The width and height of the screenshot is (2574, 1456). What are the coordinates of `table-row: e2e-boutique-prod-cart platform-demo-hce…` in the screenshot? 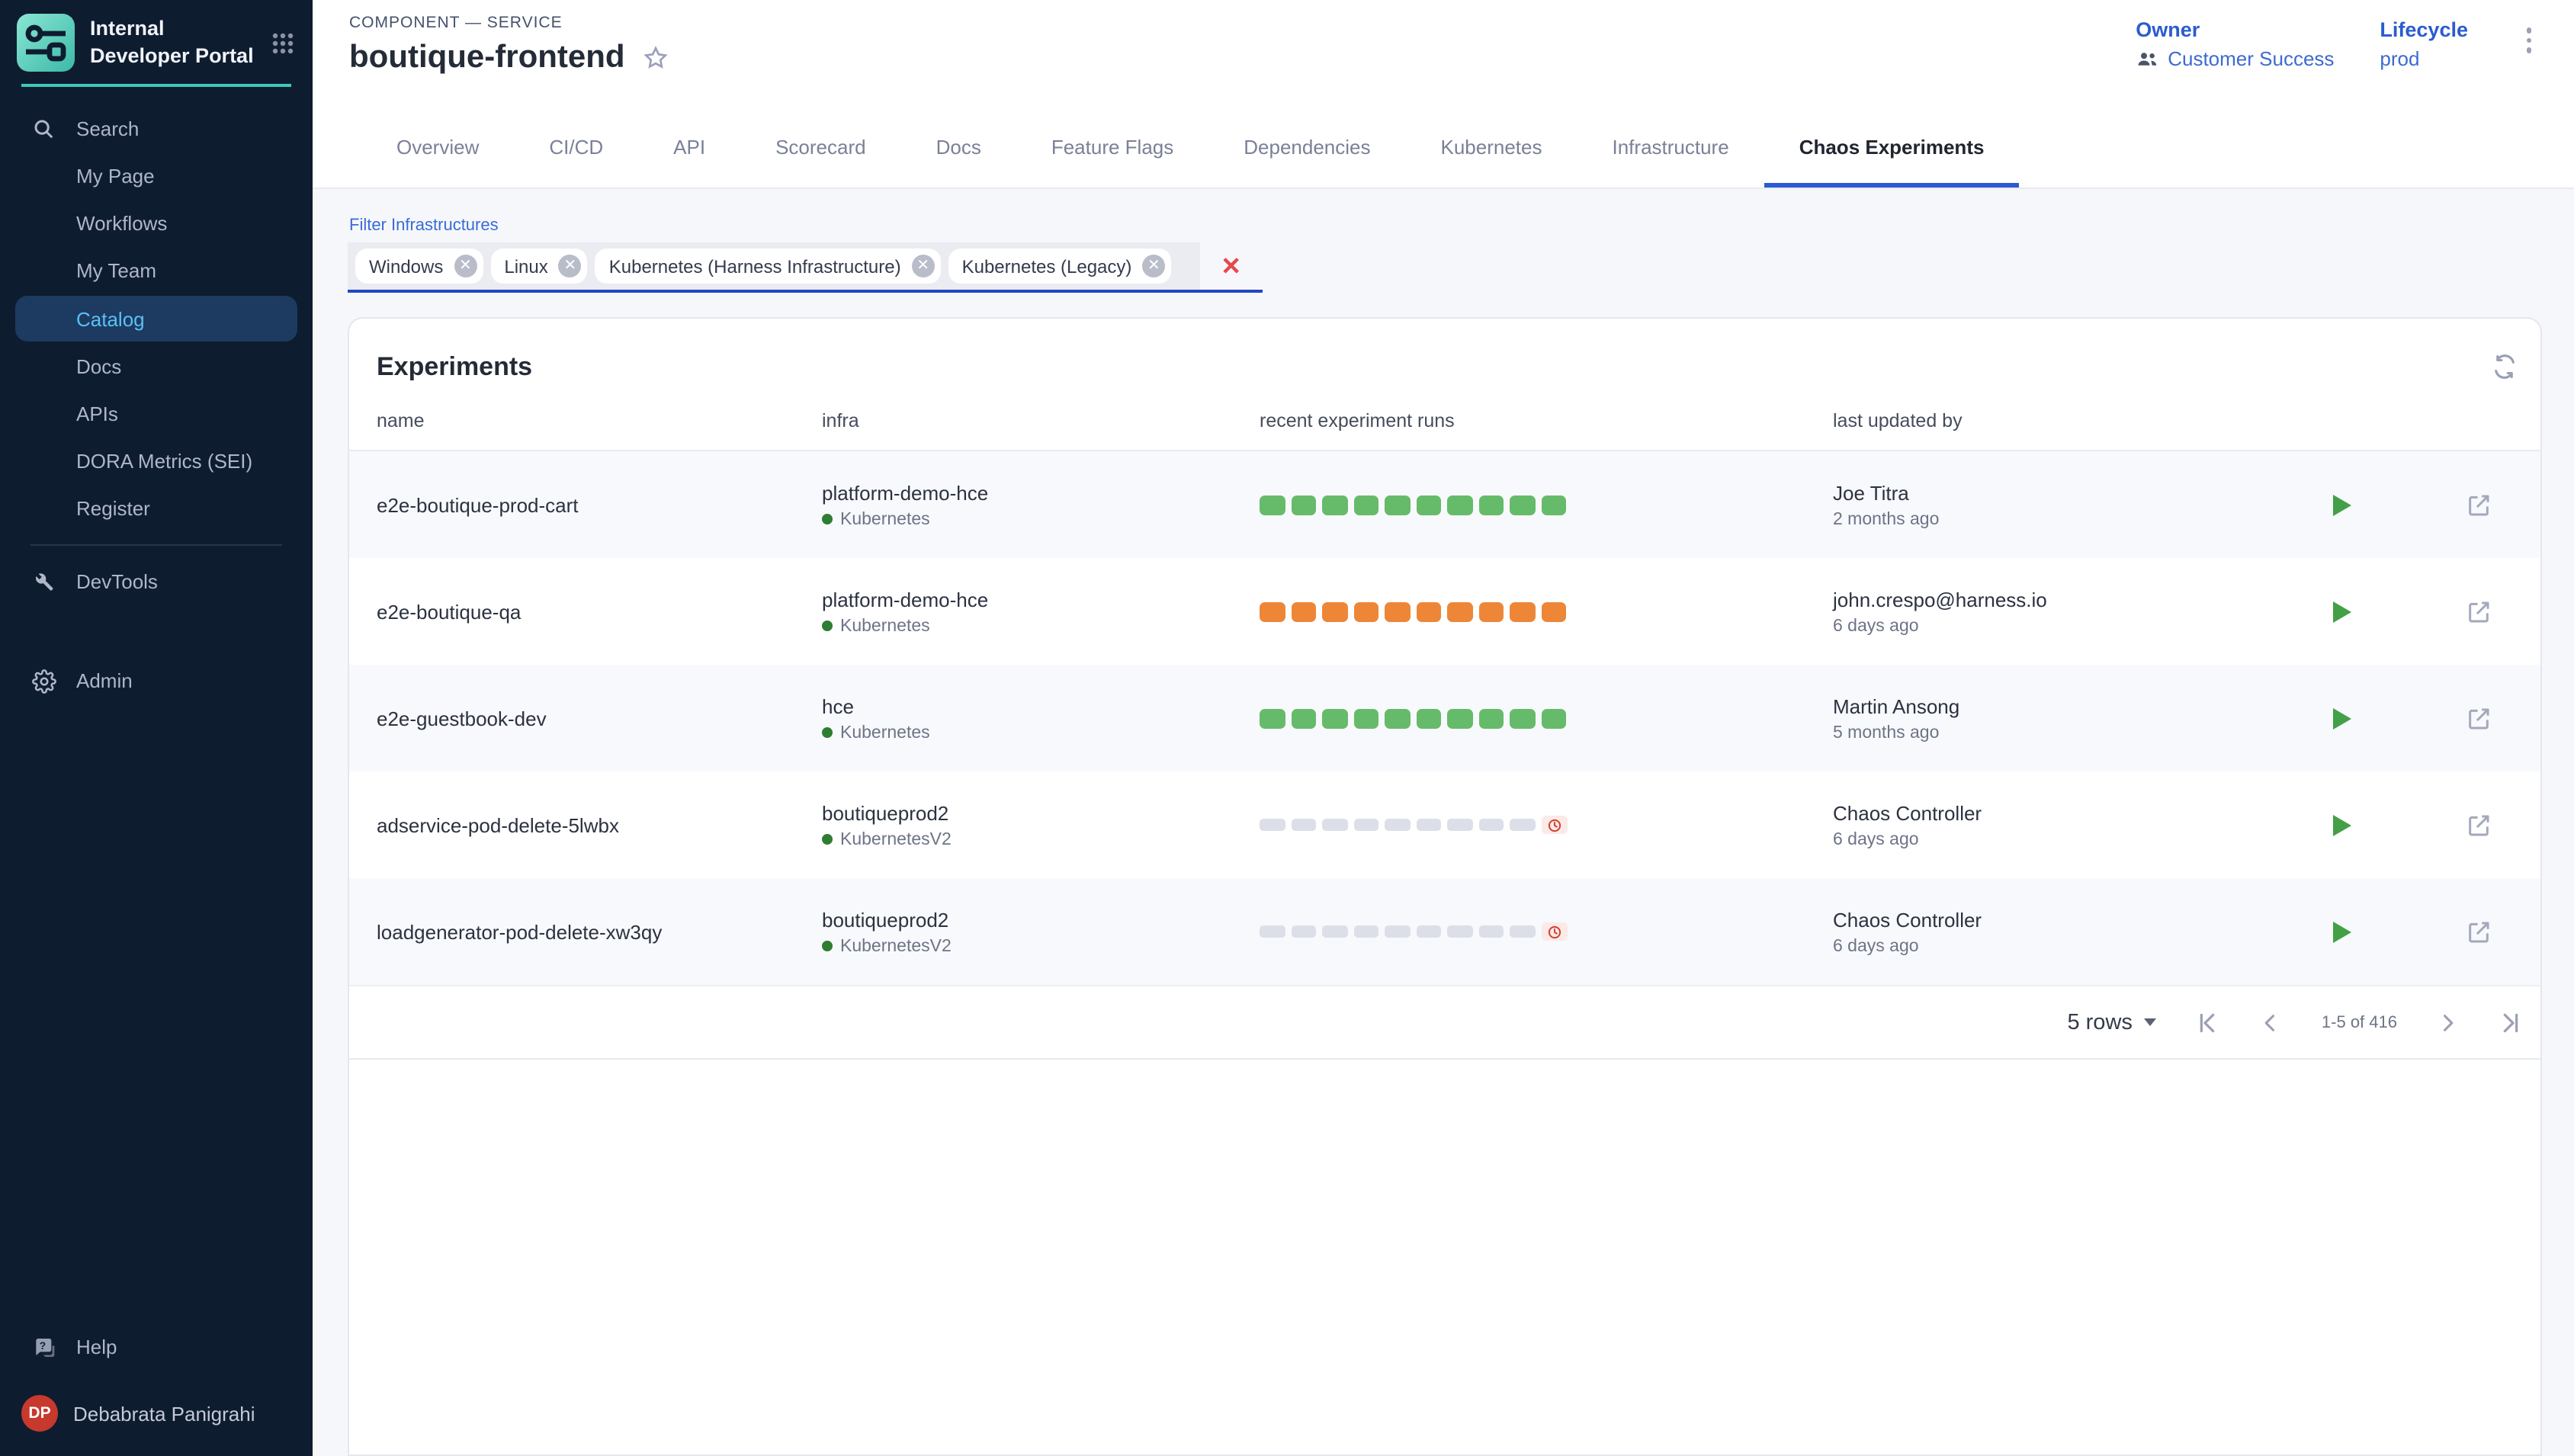 It's located at (1444, 504).